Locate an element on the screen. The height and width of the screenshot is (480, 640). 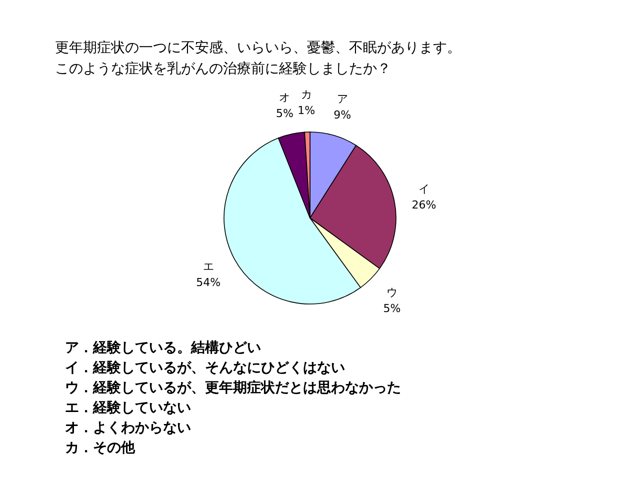
title: 更年期症状の一つに不安感、いらいら、憂鬱、不眠があります。 is located at coordinates (258, 48).